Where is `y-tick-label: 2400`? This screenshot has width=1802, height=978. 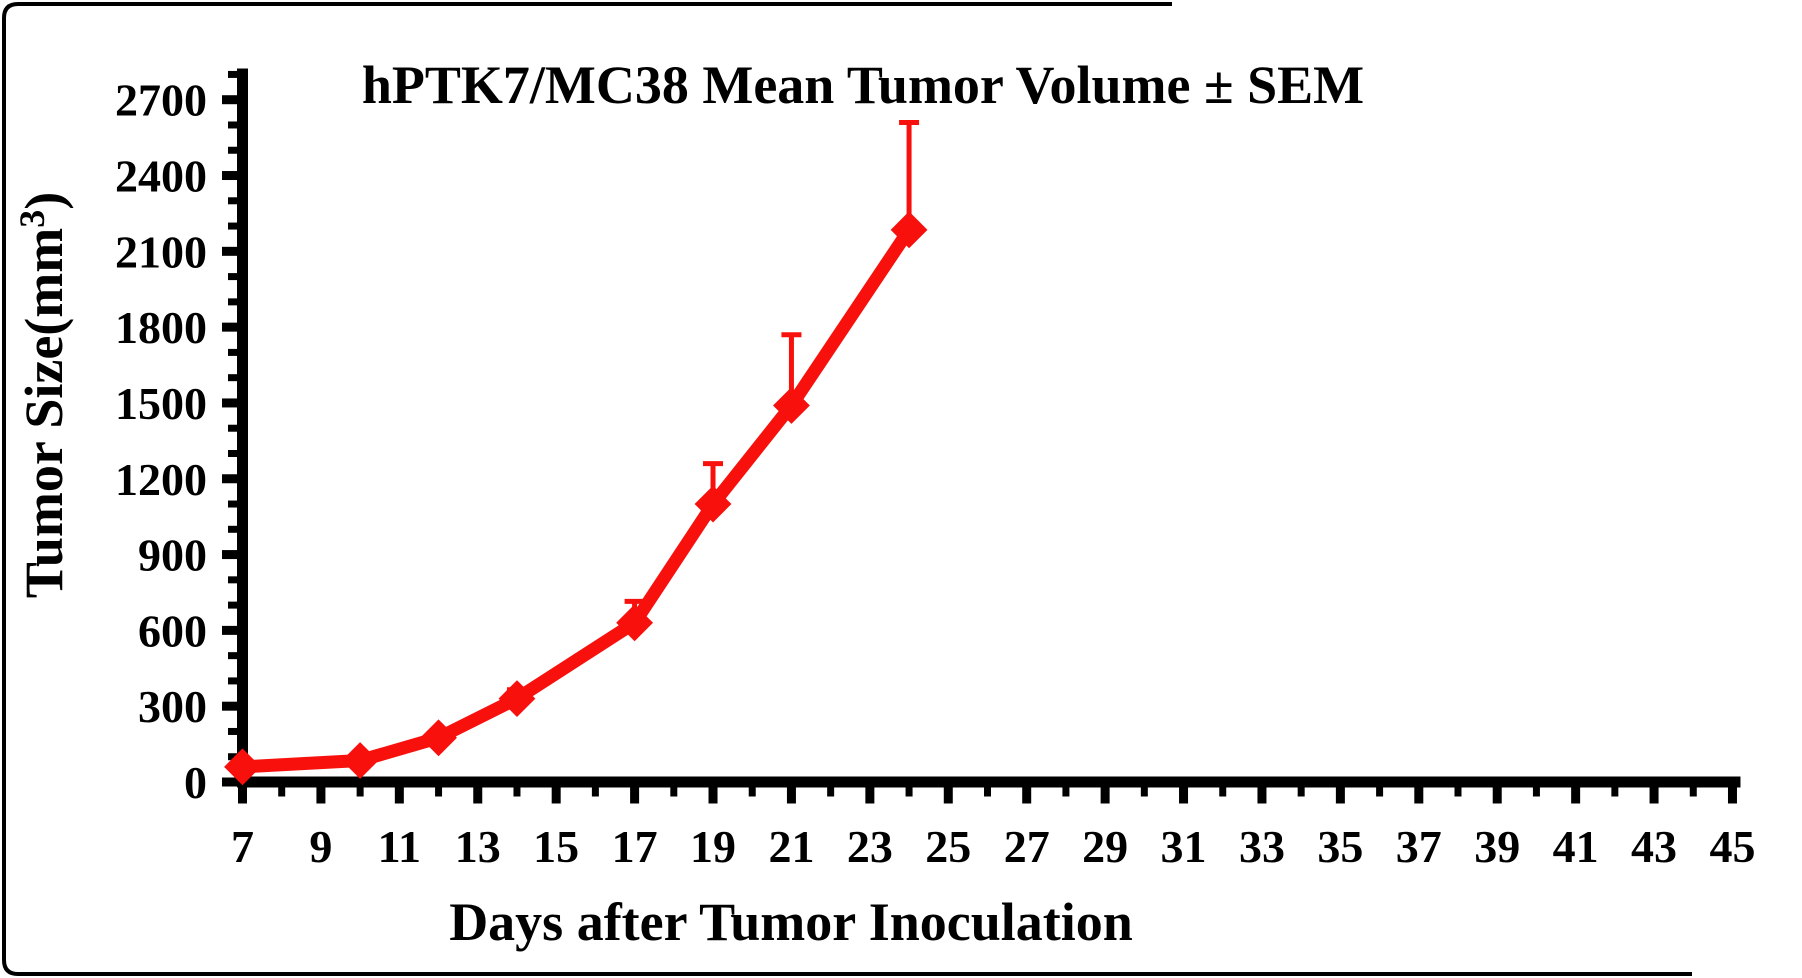 y-tick-label: 2400 is located at coordinates (161, 176).